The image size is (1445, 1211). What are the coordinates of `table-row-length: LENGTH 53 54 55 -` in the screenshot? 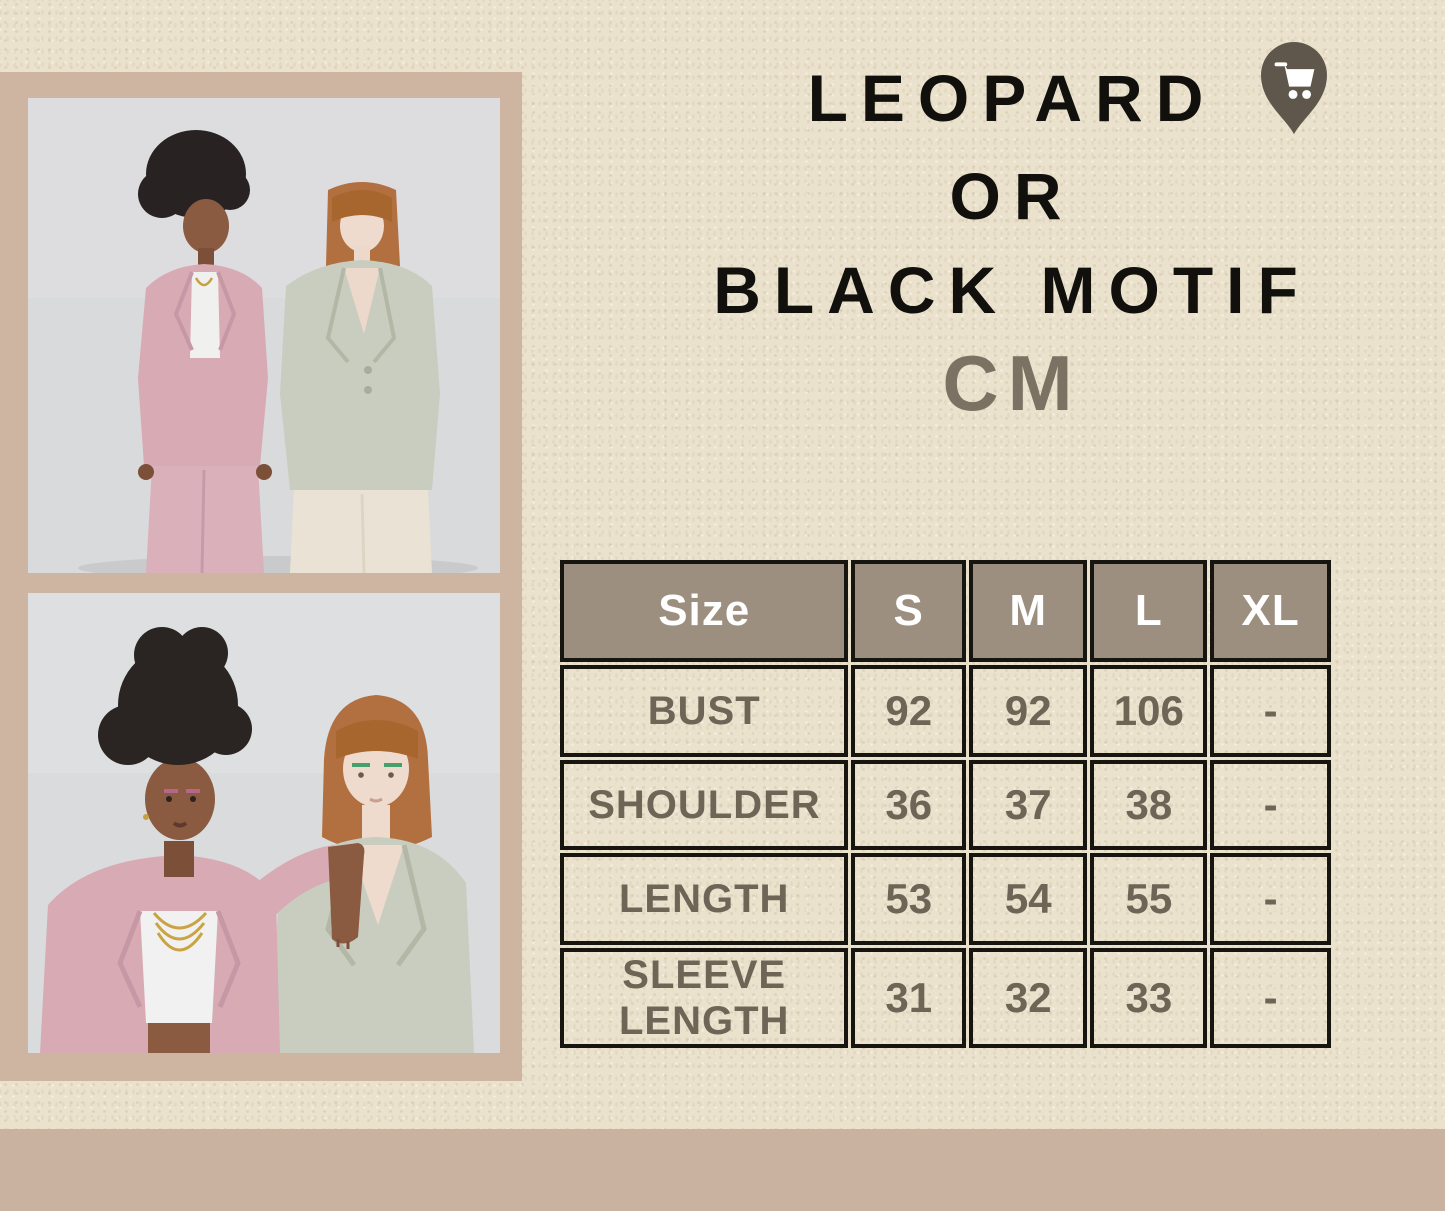 It's located at (945, 899).